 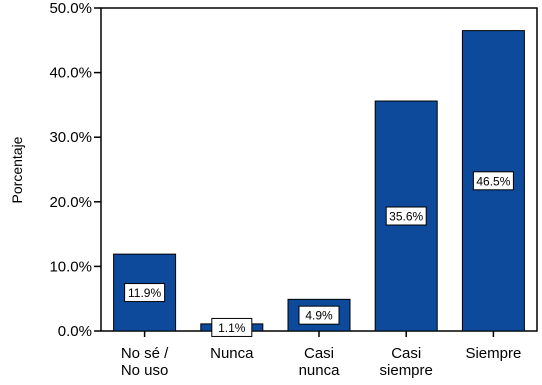 What do you see at coordinates (320, 362) in the screenshot?
I see `x-tick-label: Casi nunca` at bounding box center [320, 362].